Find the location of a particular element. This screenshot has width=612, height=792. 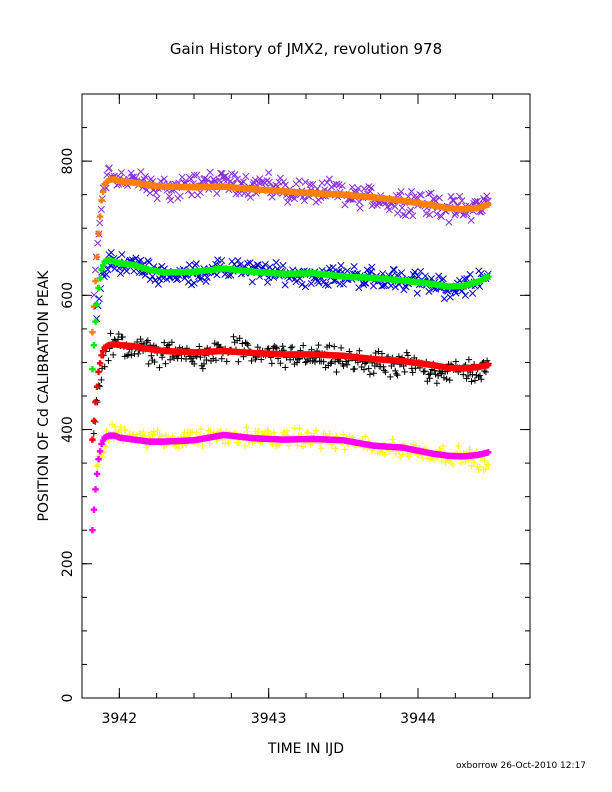

chart-title: Gain History of JMX2, revolution 978 is located at coordinates (306, 49).